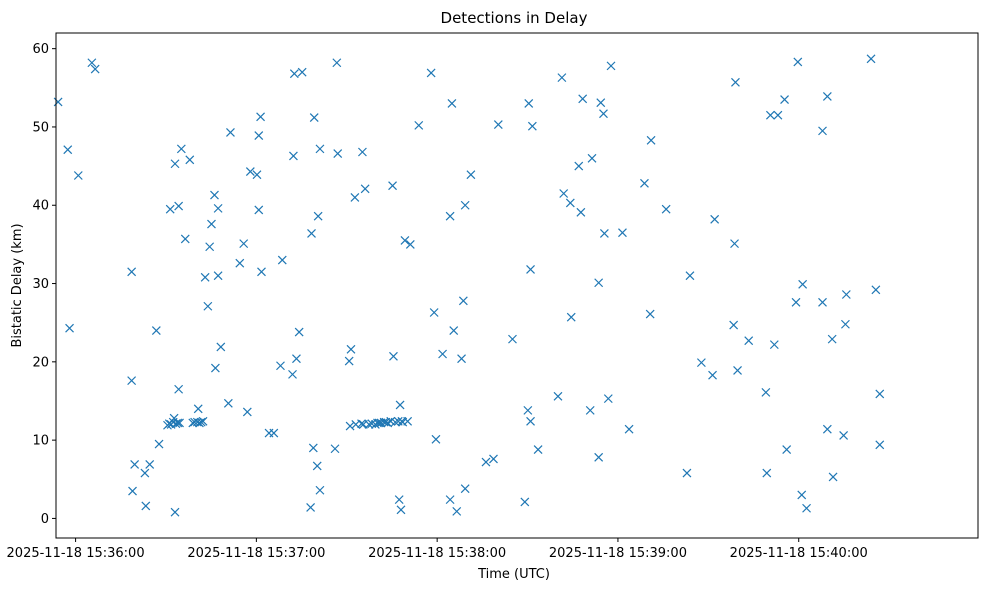  Describe the element at coordinates (618, 553) in the screenshot. I see `x-tick-label: 2025-11-18 15:39:00` at that location.